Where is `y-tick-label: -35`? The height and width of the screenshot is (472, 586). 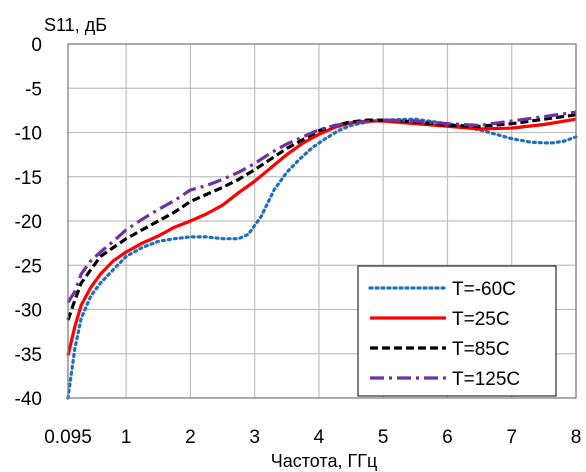 y-tick-label: -35 is located at coordinates (28, 355).